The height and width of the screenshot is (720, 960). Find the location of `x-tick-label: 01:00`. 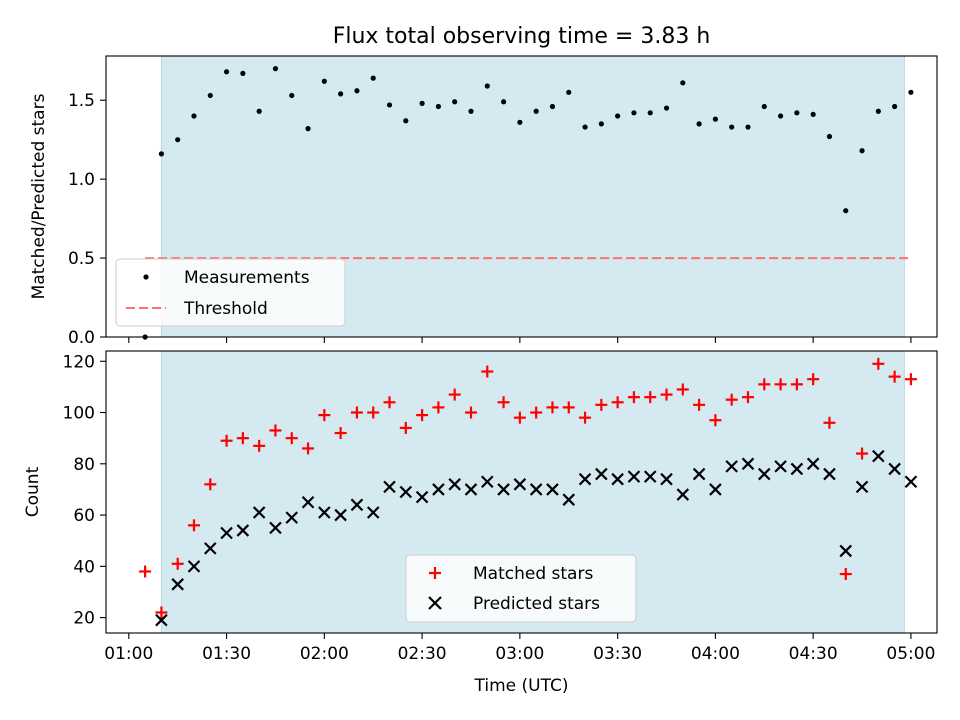

x-tick-label: 01:00 is located at coordinates (128, 654).